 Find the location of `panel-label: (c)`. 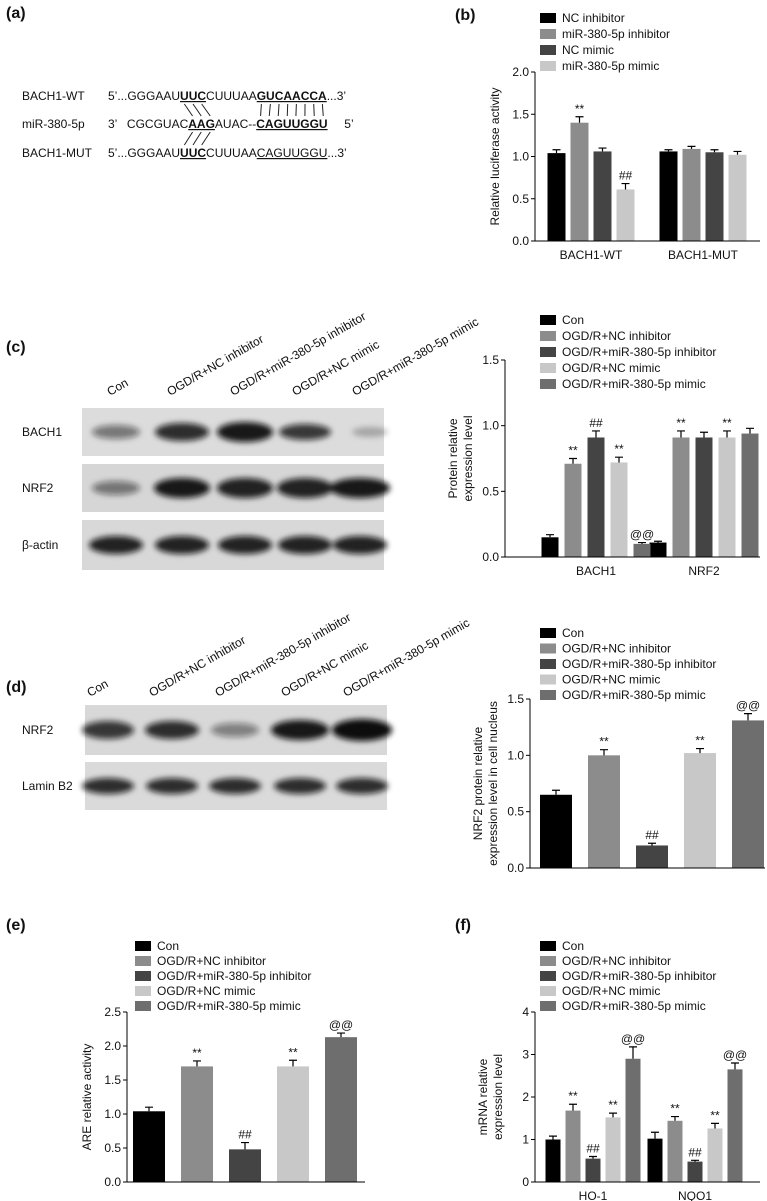

panel-label: (c) is located at coordinates (16, 347).